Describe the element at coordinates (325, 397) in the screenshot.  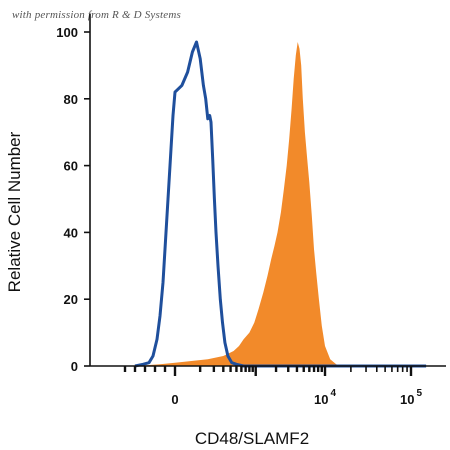
I see `x-tick-label: 10 4` at that location.